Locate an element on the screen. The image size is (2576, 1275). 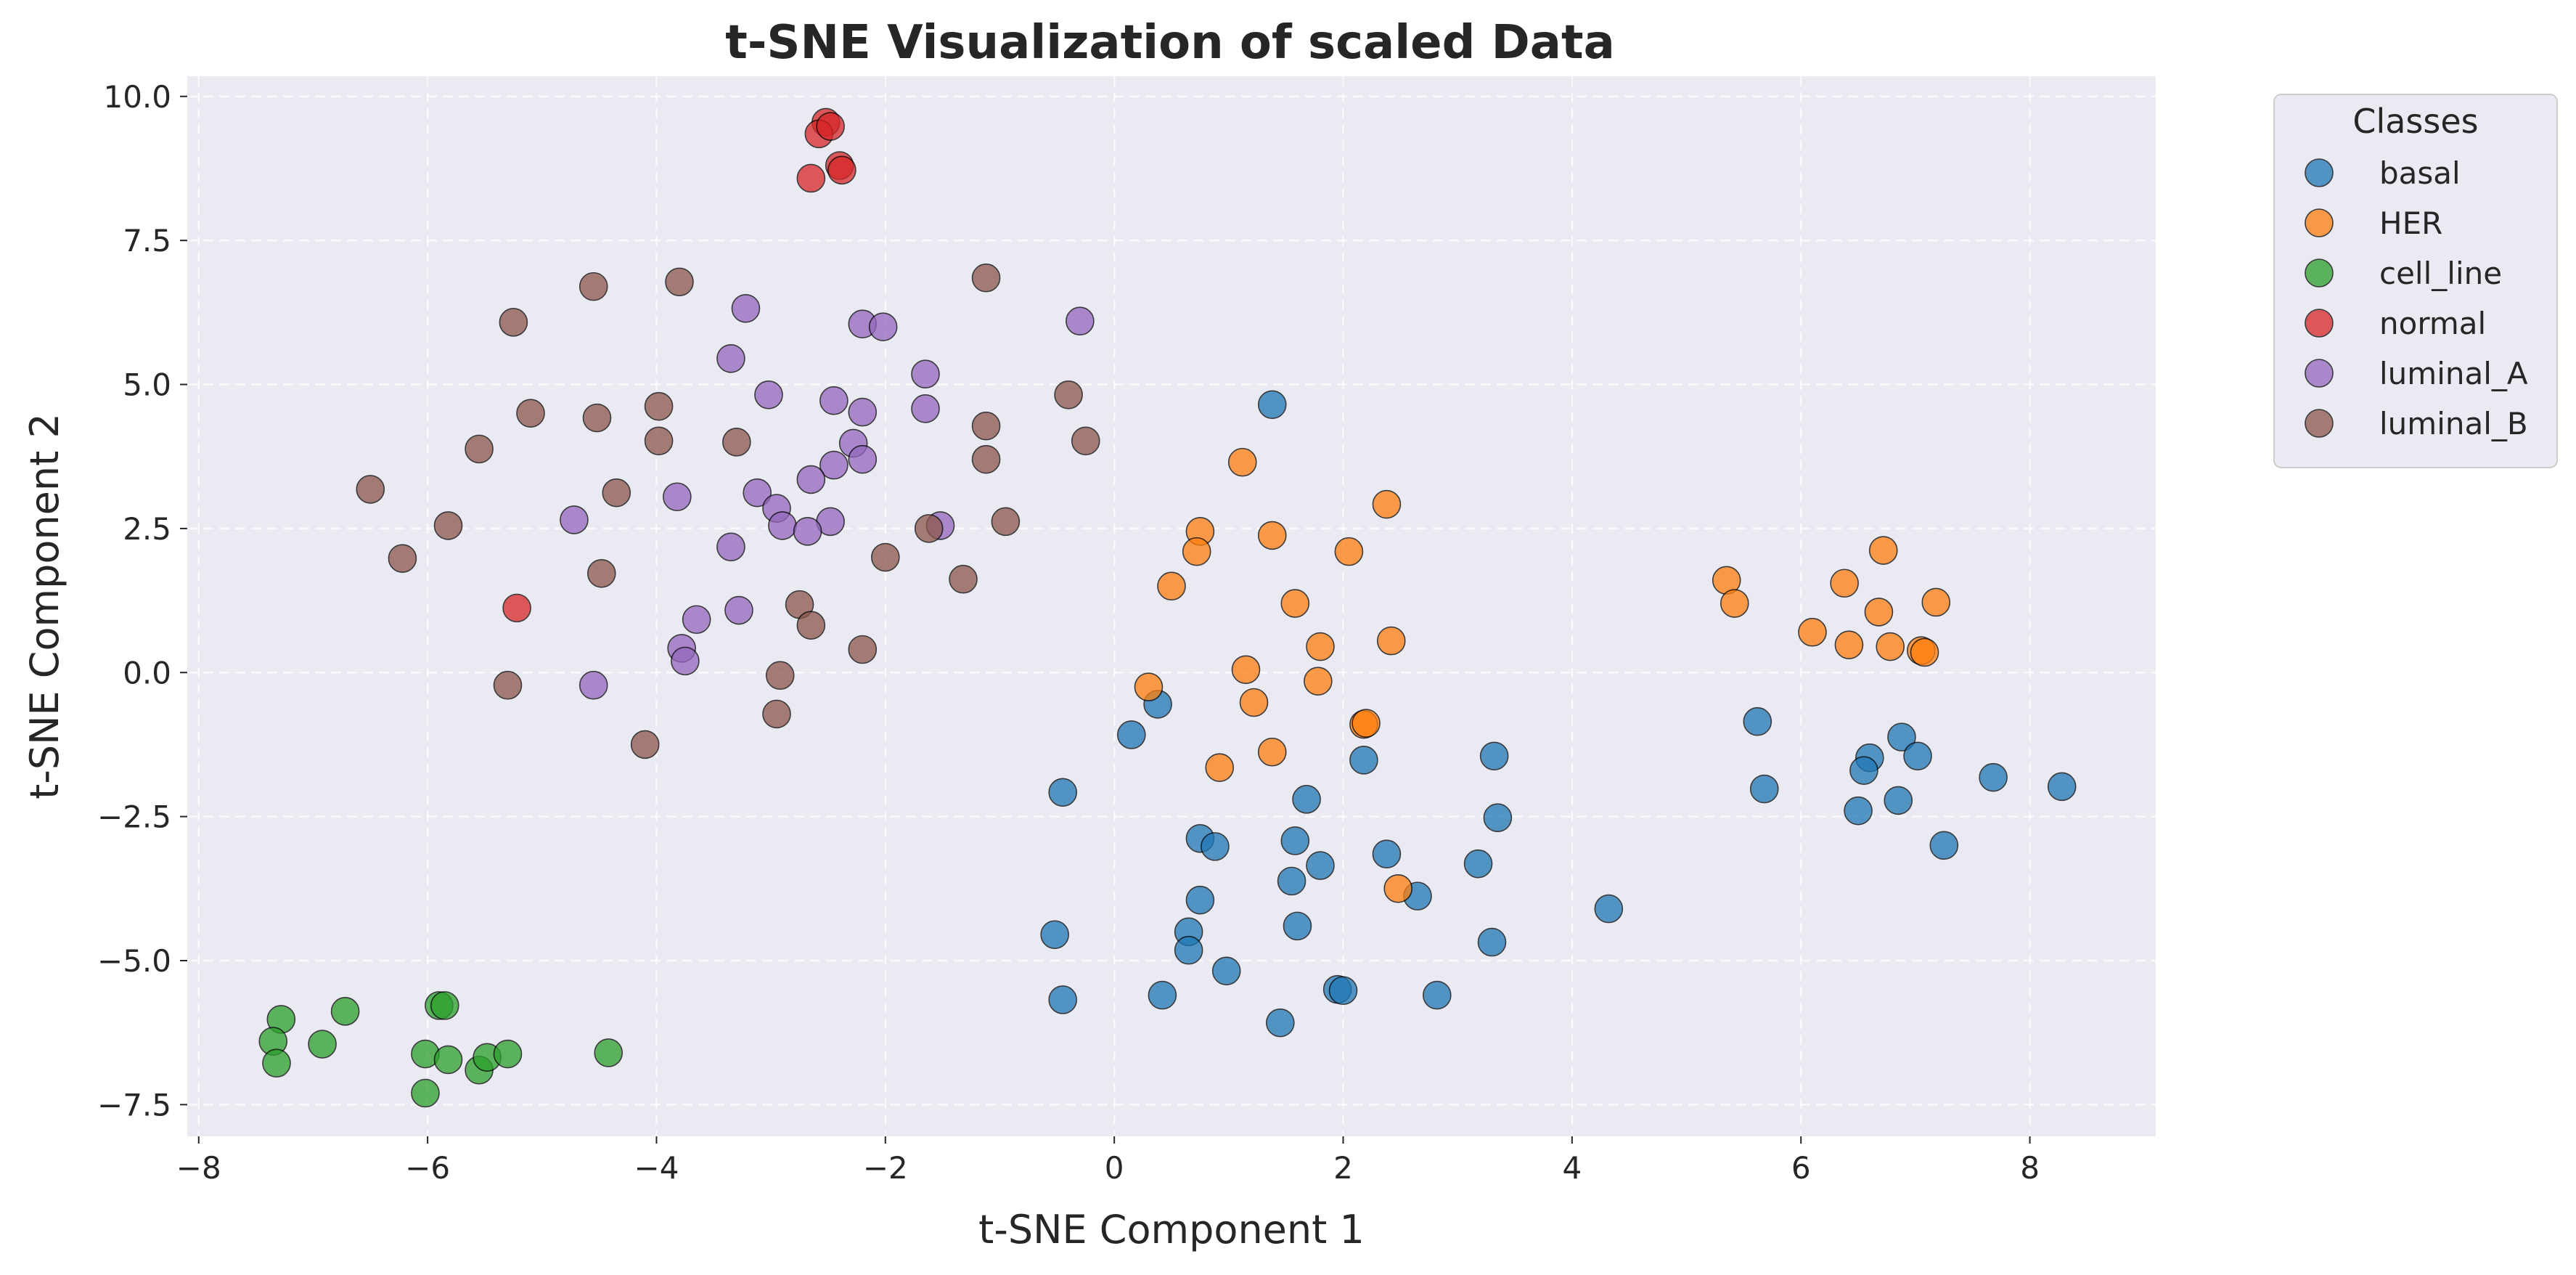
series-normal is located at coordinates (679, 365).